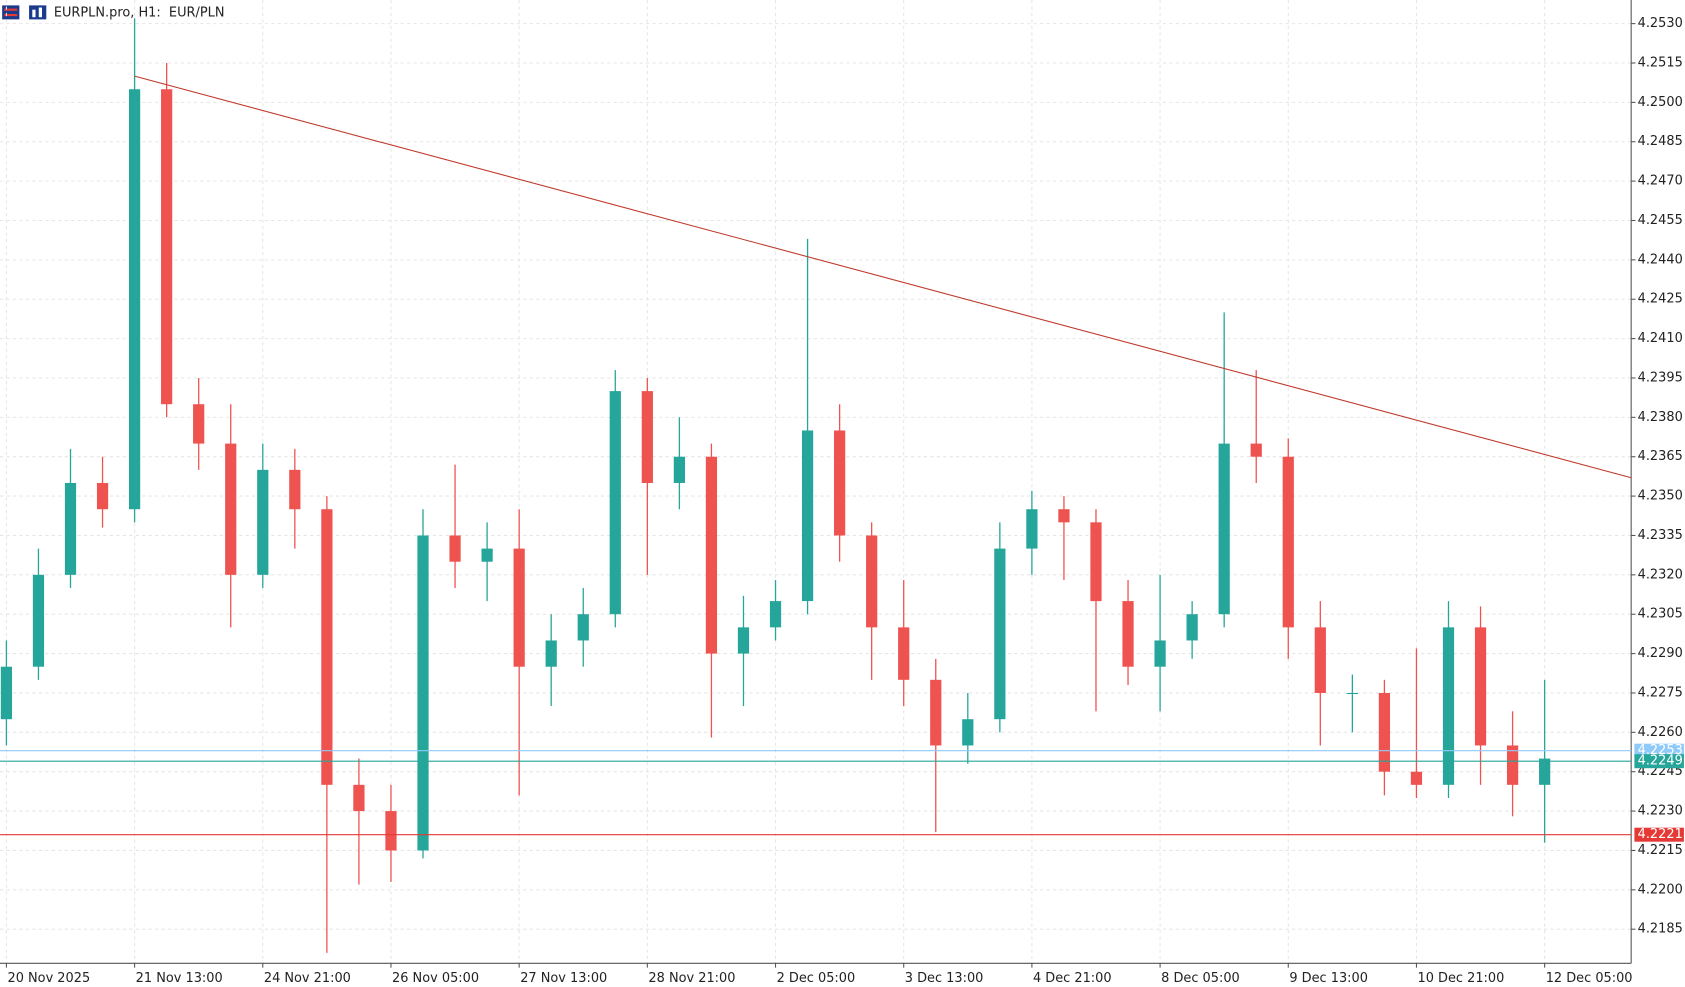  What do you see at coordinates (563, 978) in the screenshot?
I see `x-tick-label: 27 Nov 13:00` at bounding box center [563, 978].